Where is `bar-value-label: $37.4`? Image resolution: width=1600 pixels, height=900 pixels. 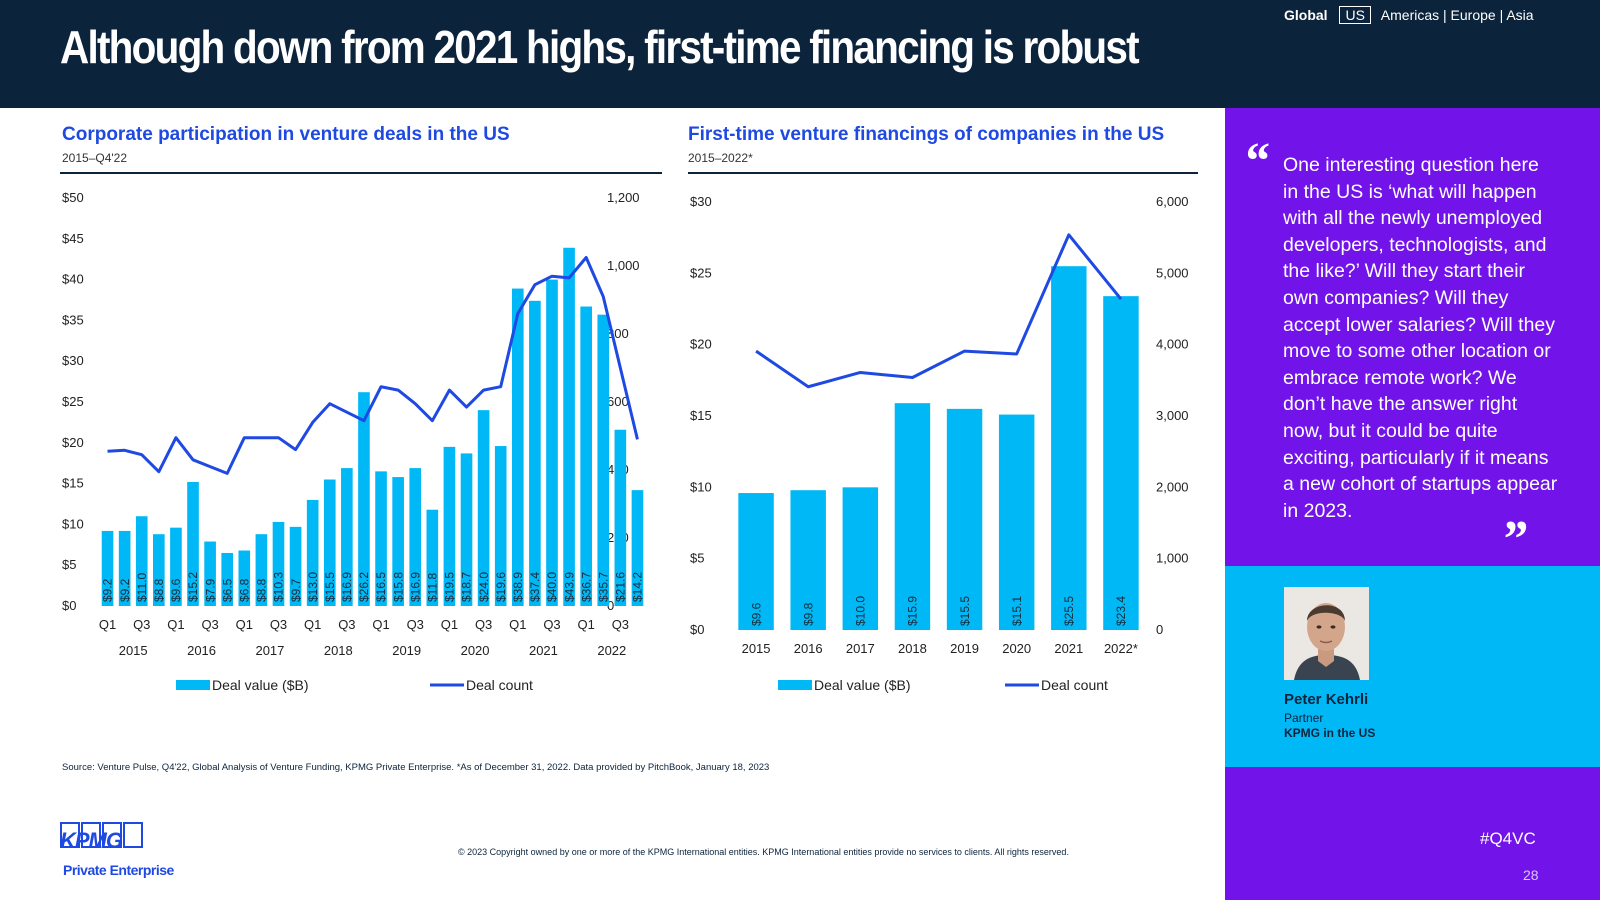
bar-value-label: $37.4 is located at coordinates (535, 587).